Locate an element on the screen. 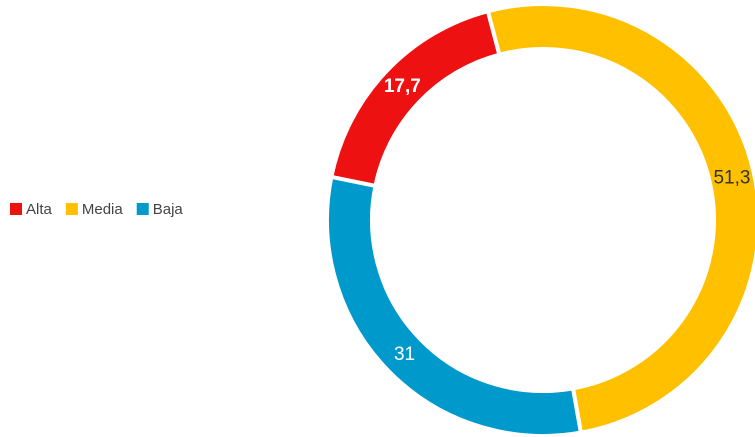  data-label: 17,7 is located at coordinates (402, 86).